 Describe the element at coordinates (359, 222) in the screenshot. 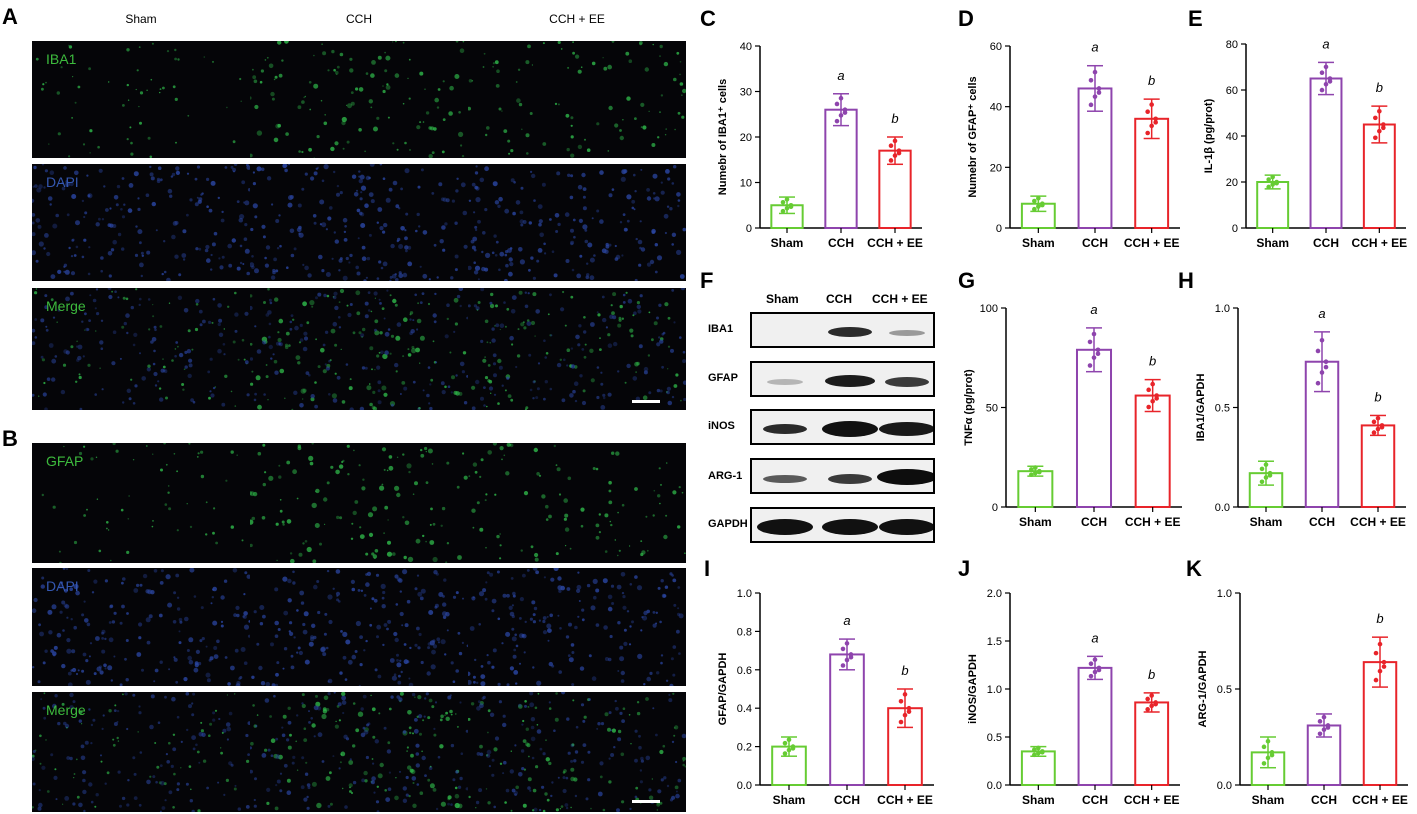

I see `micrograph-a-dapi-cch` at that location.